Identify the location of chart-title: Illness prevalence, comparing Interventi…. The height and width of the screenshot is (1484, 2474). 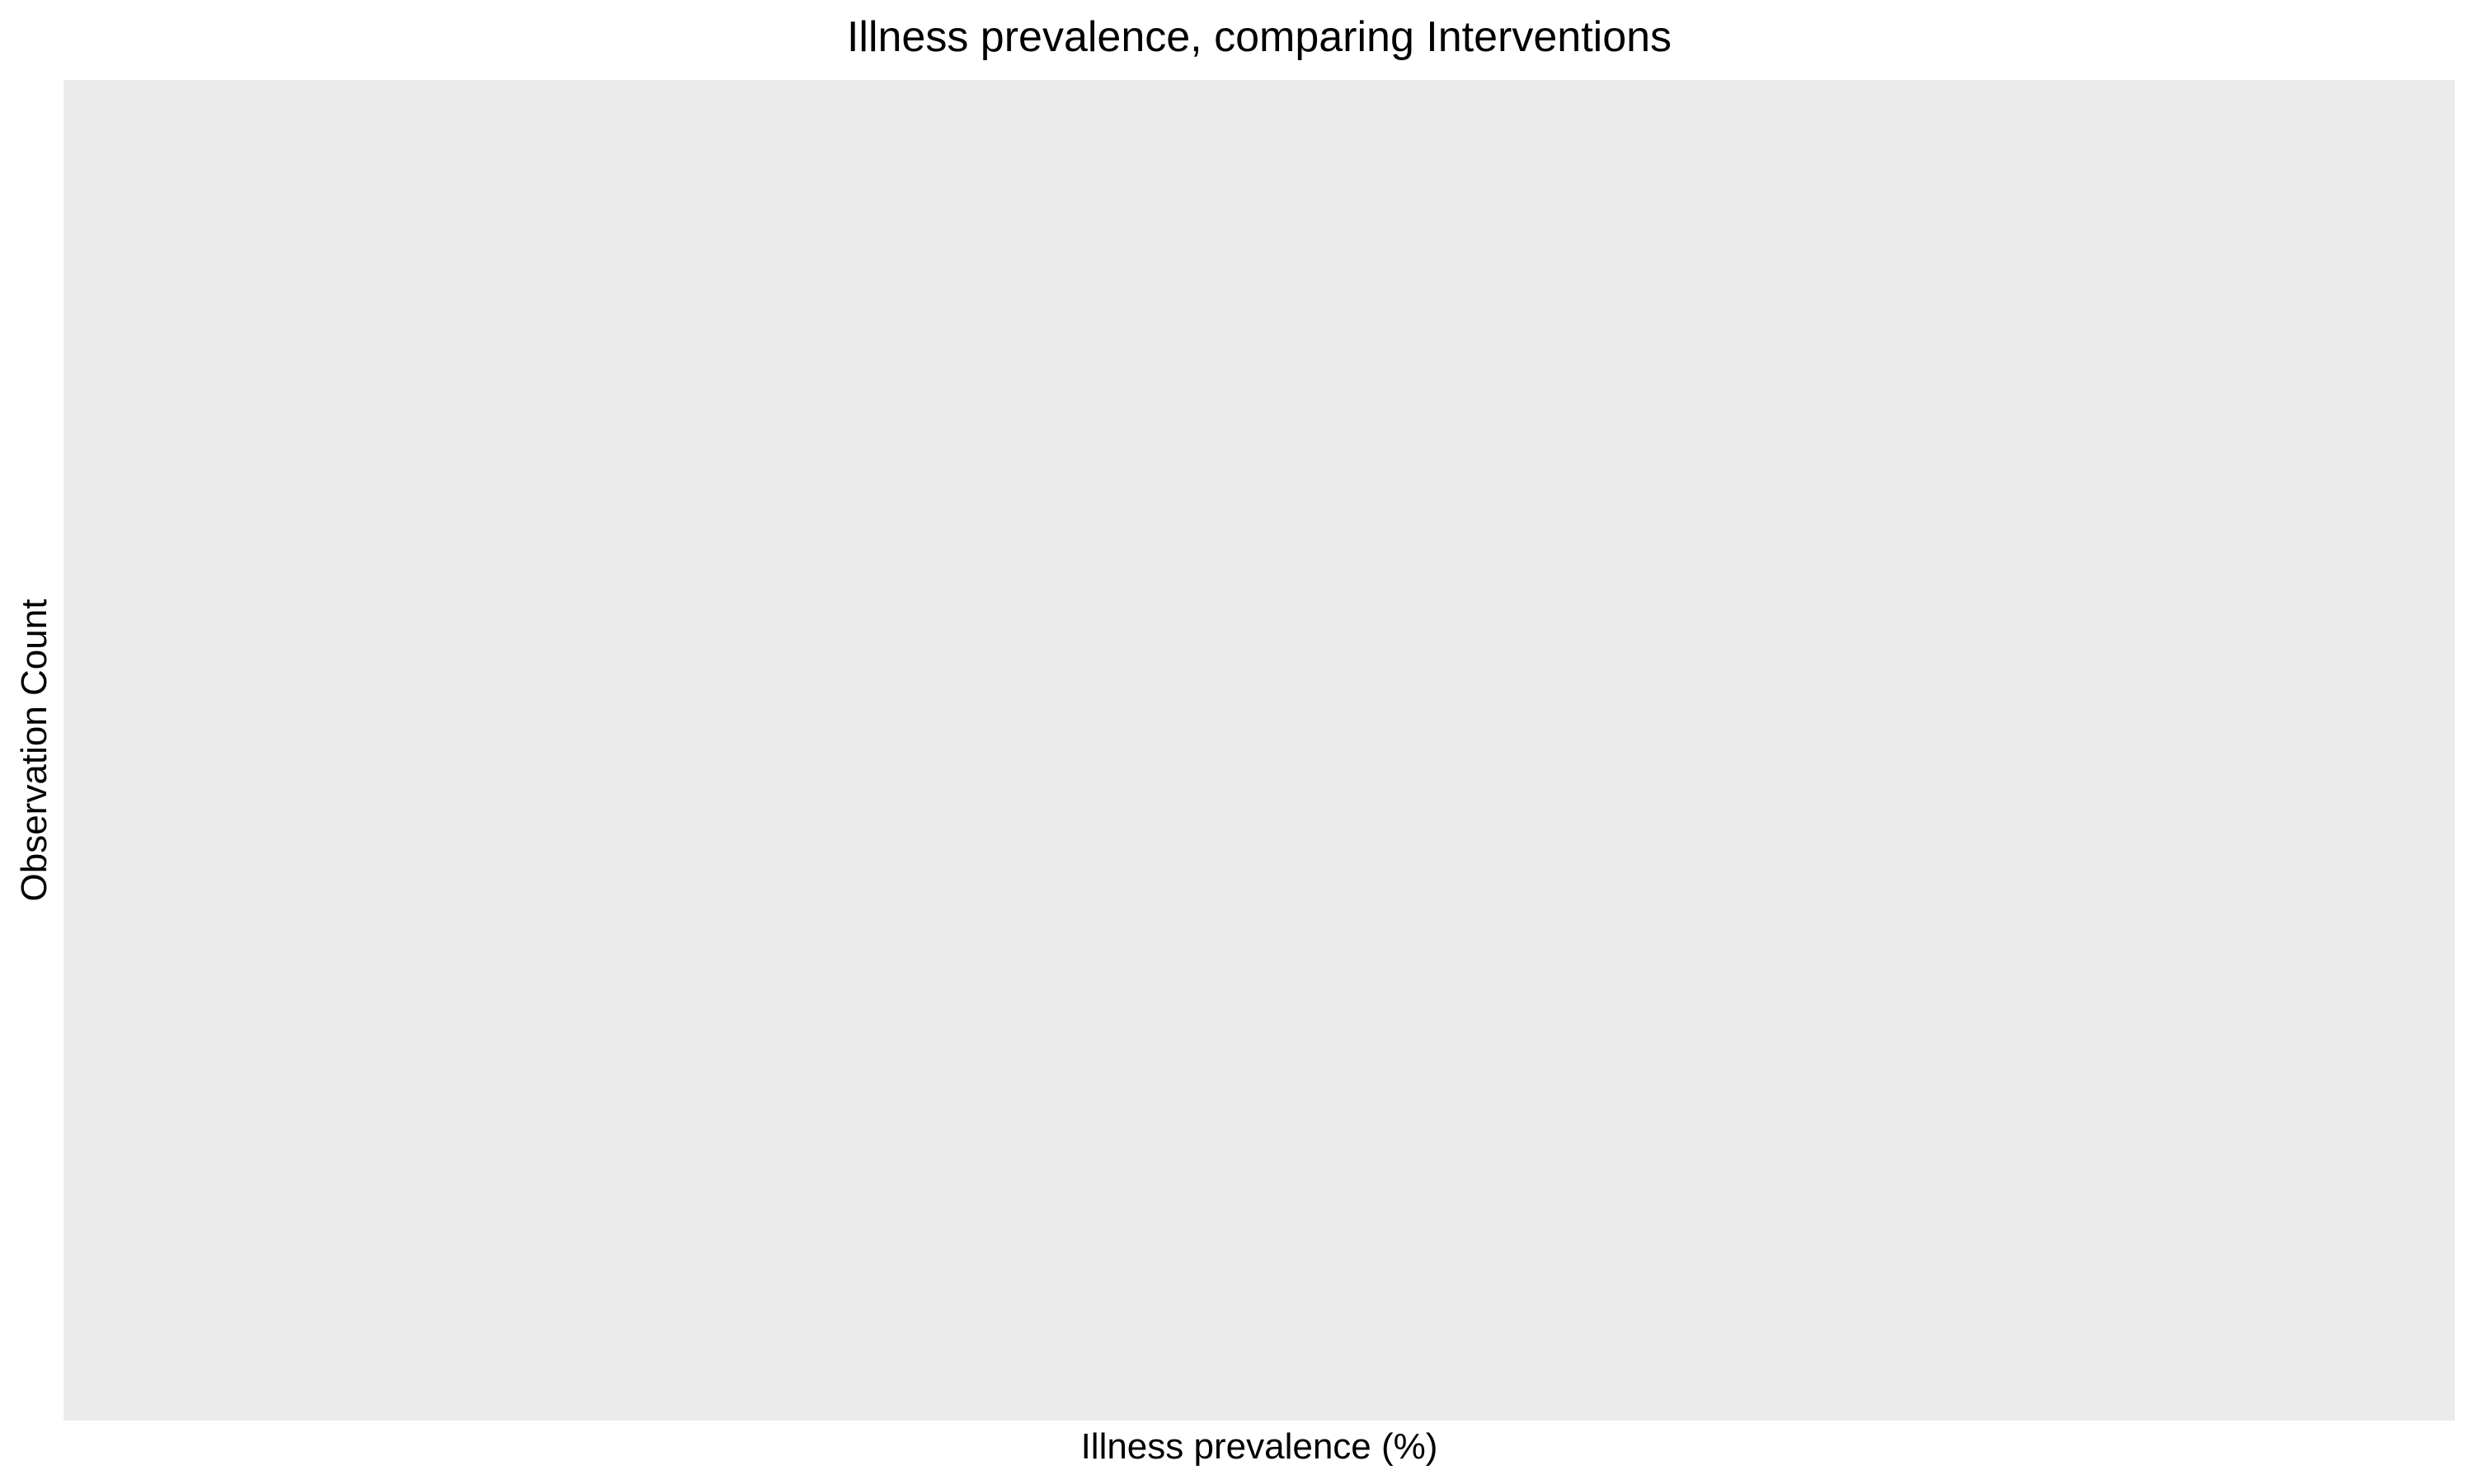
(1259, 37).